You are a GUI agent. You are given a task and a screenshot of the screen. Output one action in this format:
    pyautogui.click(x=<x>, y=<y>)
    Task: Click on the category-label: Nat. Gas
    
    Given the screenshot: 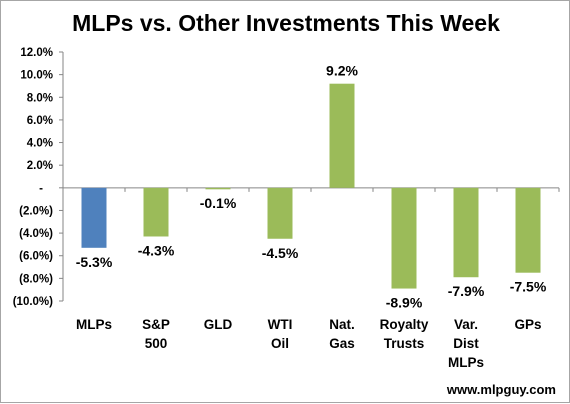 What is the action you would take?
    pyautogui.click(x=342, y=334)
    